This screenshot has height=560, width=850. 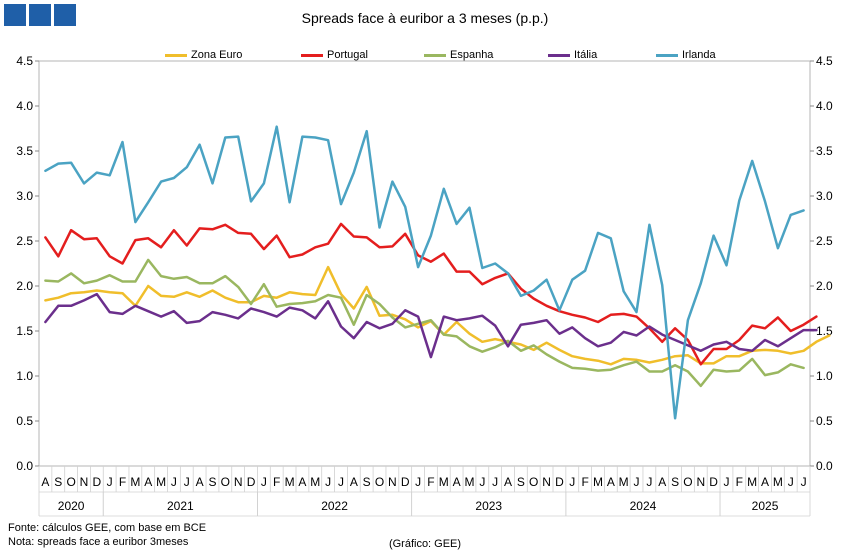 What do you see at coordinates (824, 196) in the screenshot?
I see `y-tick-label-right: 3.0` at bounding box center [824, 196].